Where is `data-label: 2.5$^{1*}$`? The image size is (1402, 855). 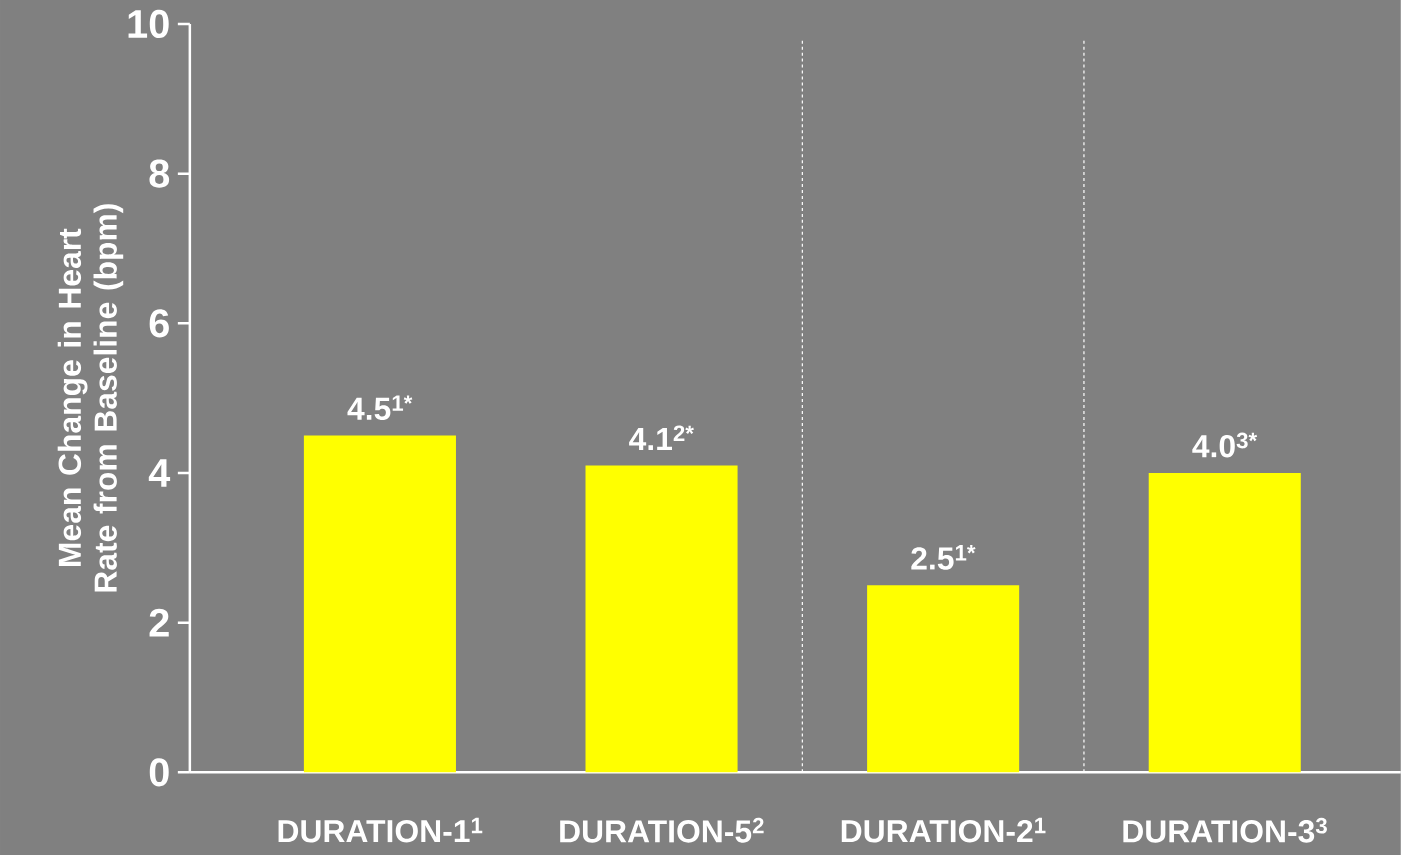
data-label: 2.5$^{1*}$ is located at coordinates (943, 557).